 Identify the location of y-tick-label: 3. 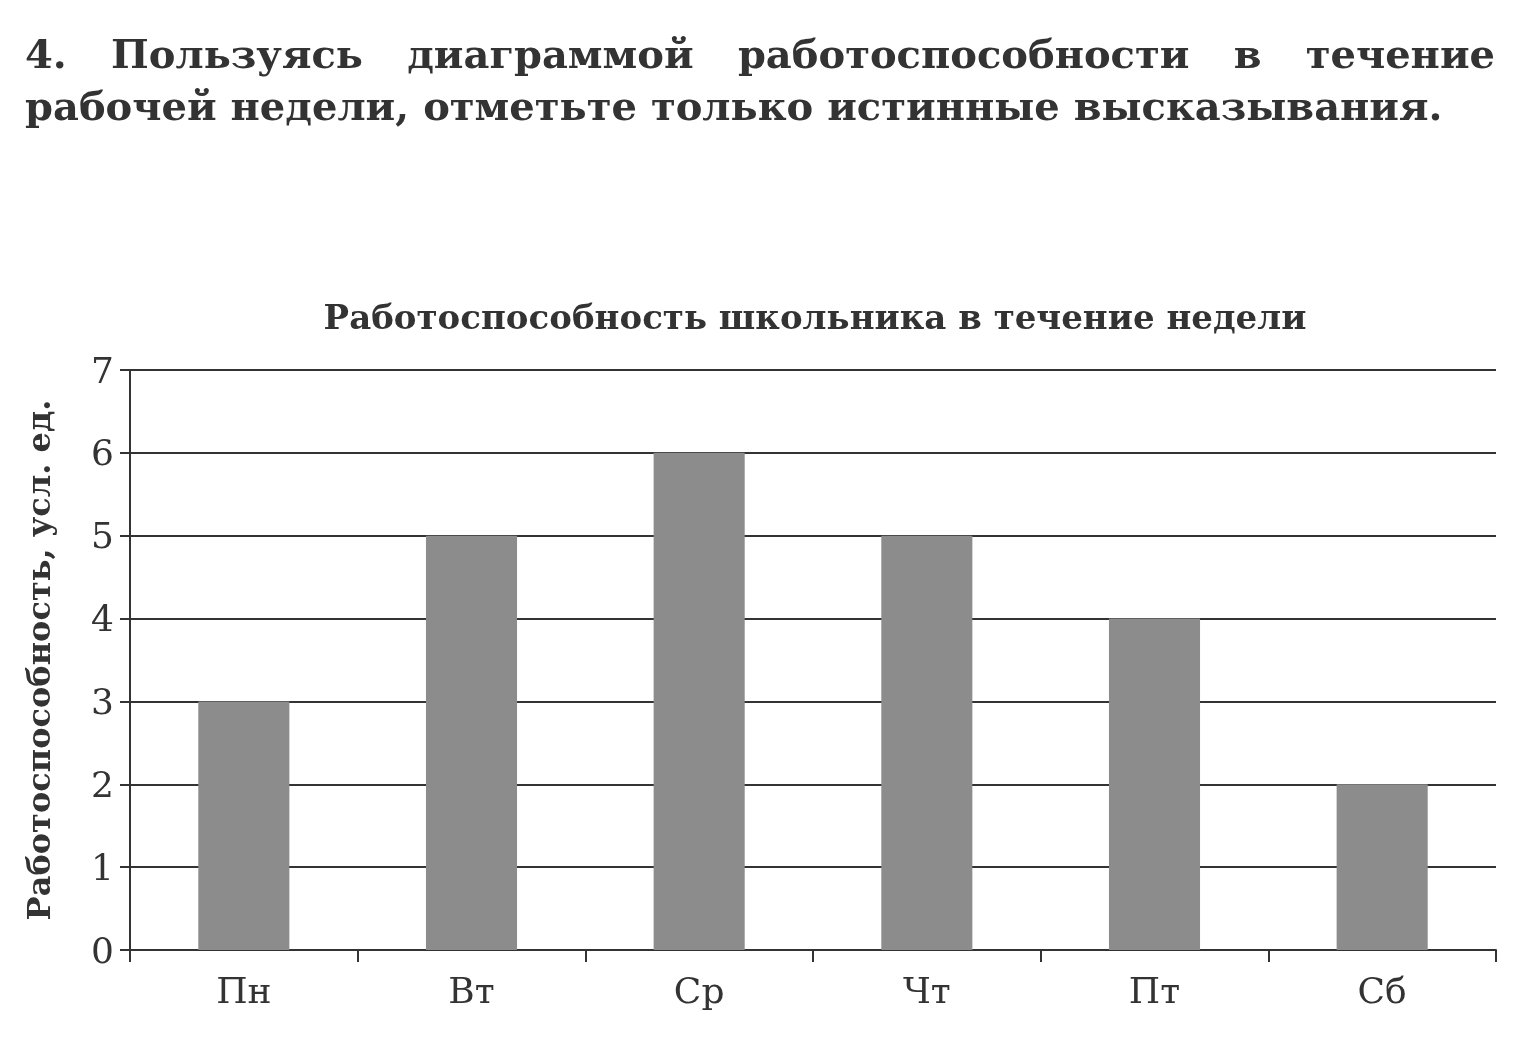
(102, 701).